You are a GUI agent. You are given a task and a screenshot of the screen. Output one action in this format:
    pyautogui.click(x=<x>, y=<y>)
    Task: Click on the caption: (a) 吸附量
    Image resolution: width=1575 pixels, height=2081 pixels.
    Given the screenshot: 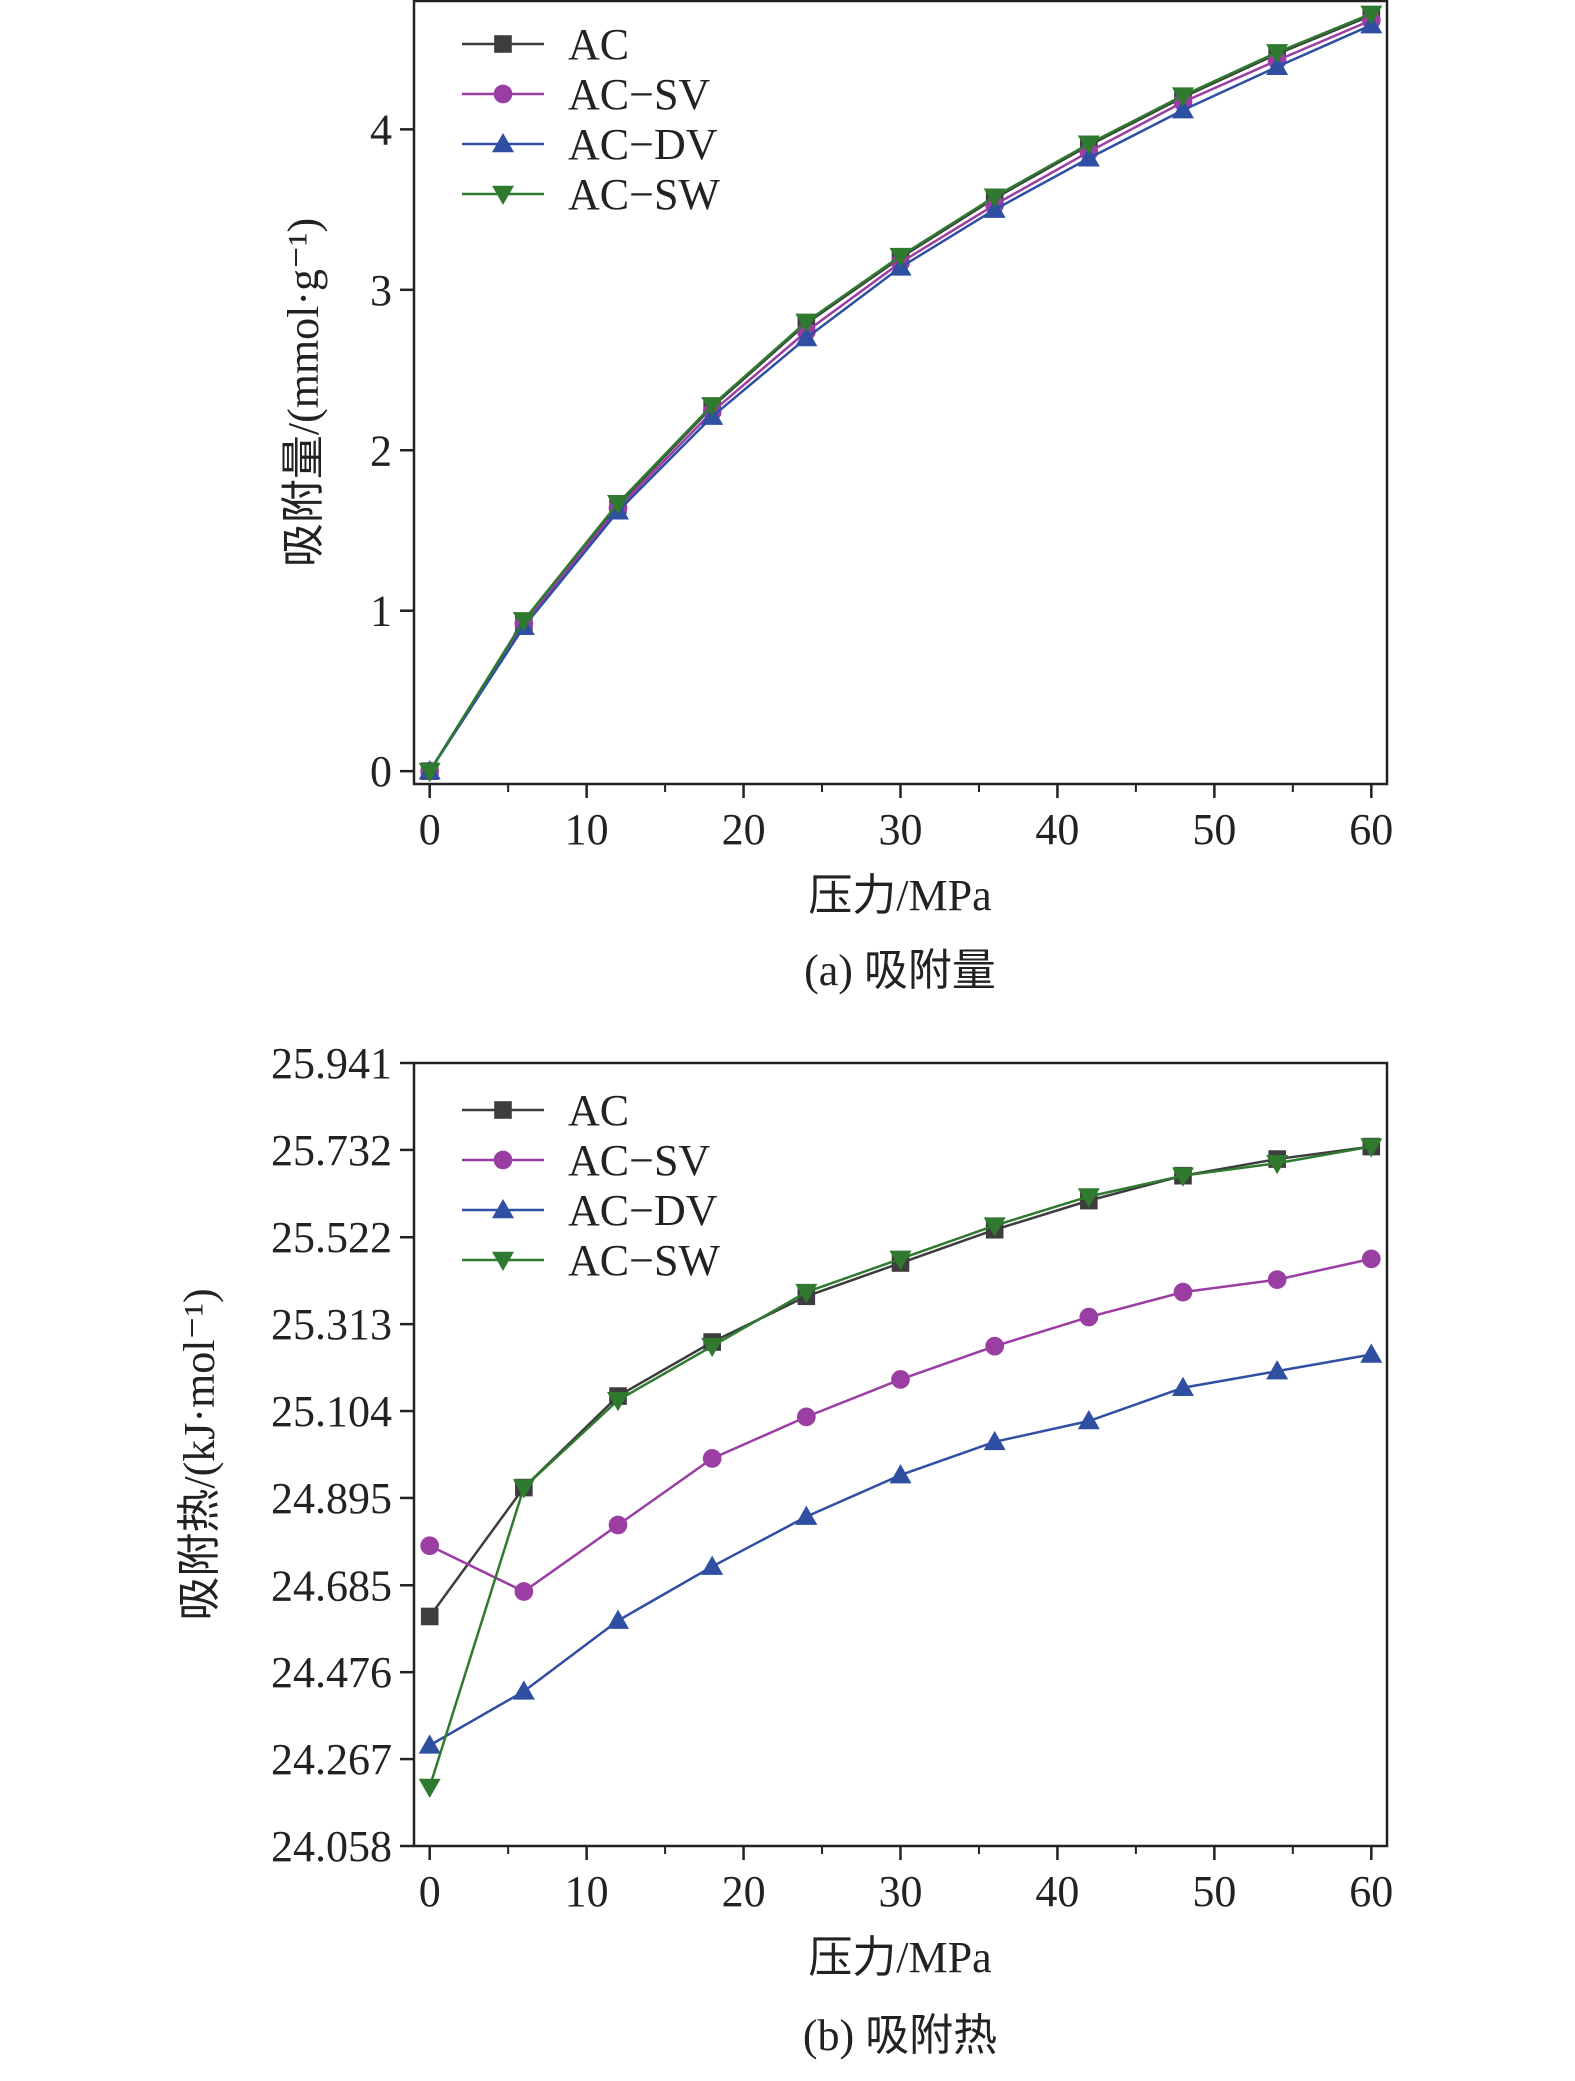 What is the action you would take?
    pyautogui.click(x=900, y=970)
    